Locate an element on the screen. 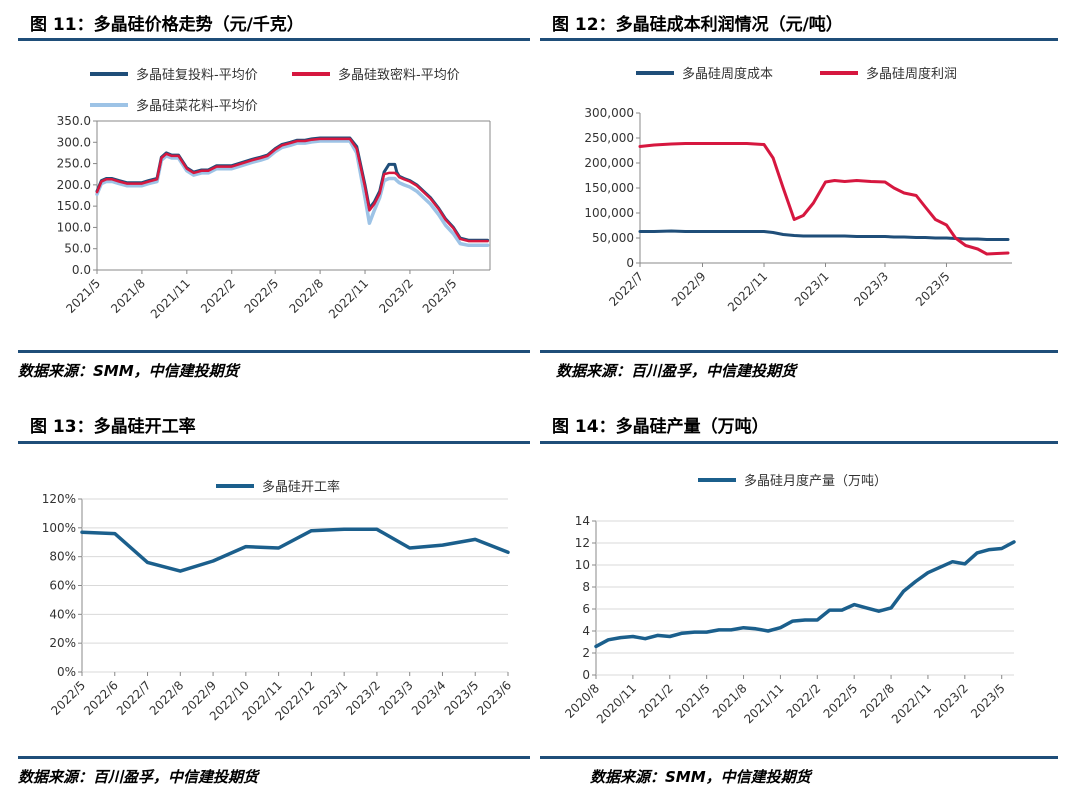 The height and width of the screenshot is (801, 1080). chart11-x-tick-label: 2022/11 is located at coordinates (348, 298).